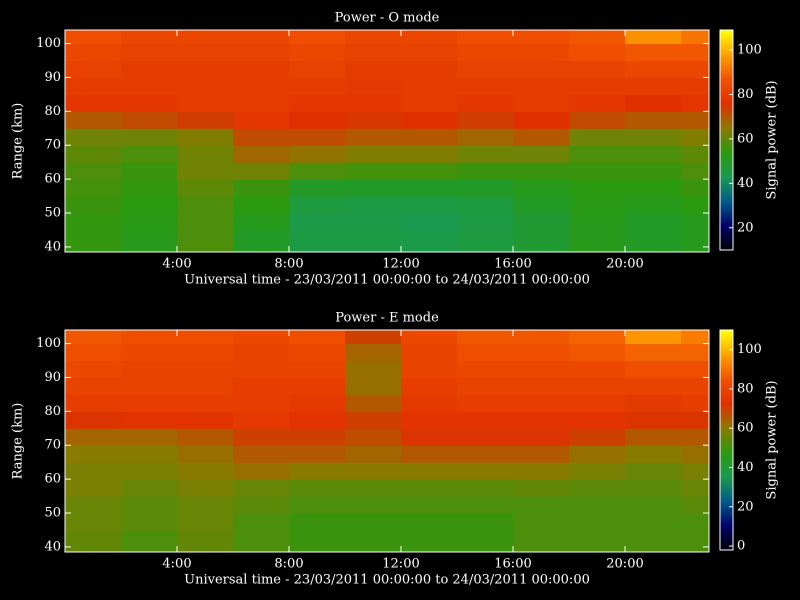 The height and width of the screenshot is (600, 800). I want to click on y-axis-label: Range (km), so click(18, 441).